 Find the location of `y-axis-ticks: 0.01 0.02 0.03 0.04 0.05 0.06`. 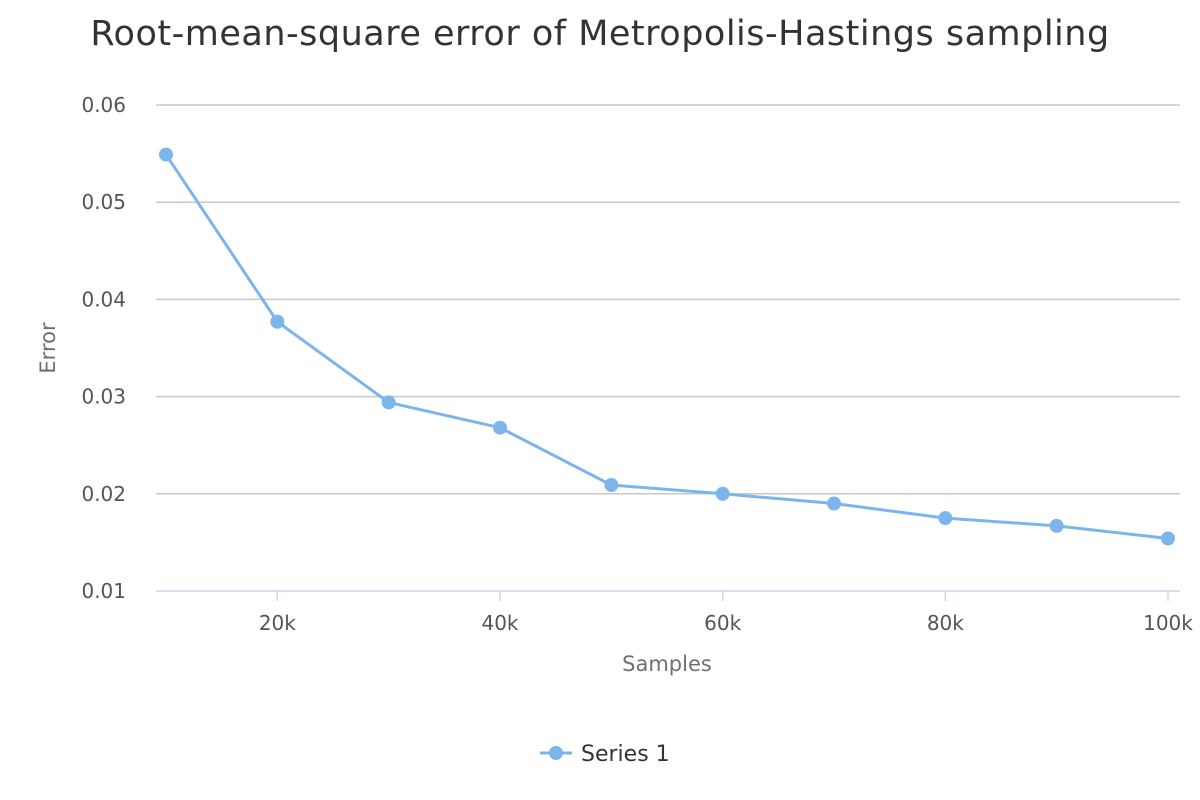

y-axis-ticks: 0.01 0.02 0.03 0.04 0.05 0.06 is located at coordinates (103, 348).